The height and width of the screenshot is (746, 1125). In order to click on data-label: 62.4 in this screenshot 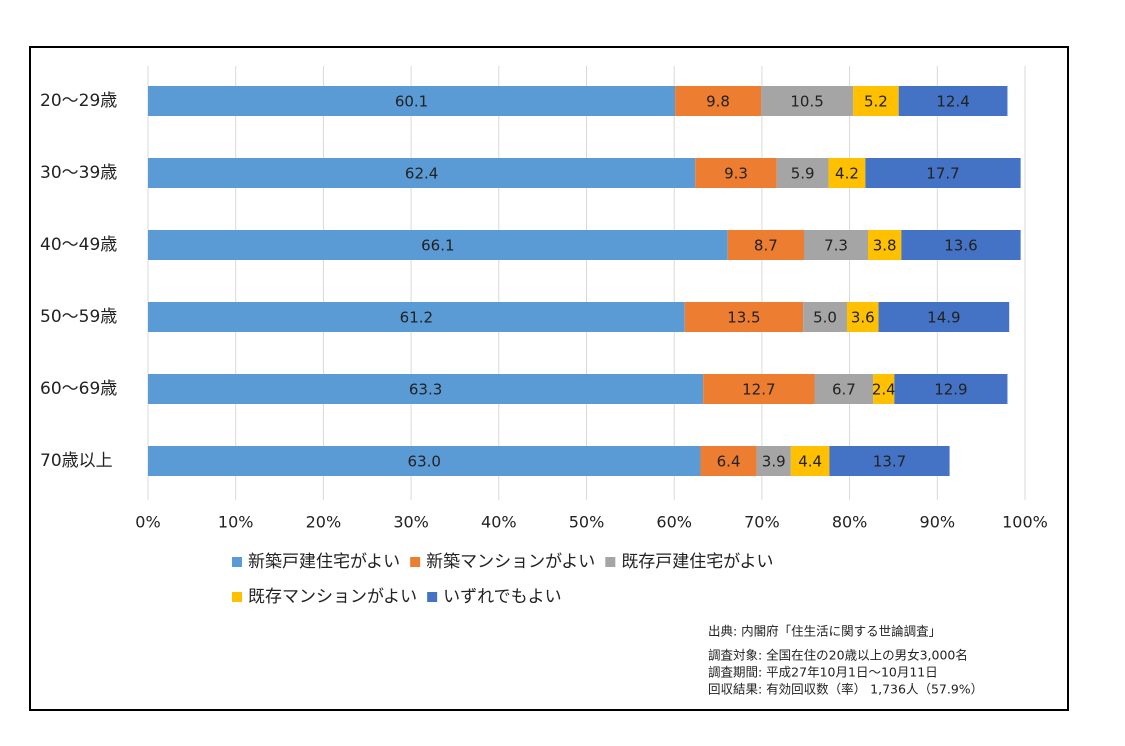, I will do `click(421, 174)`.